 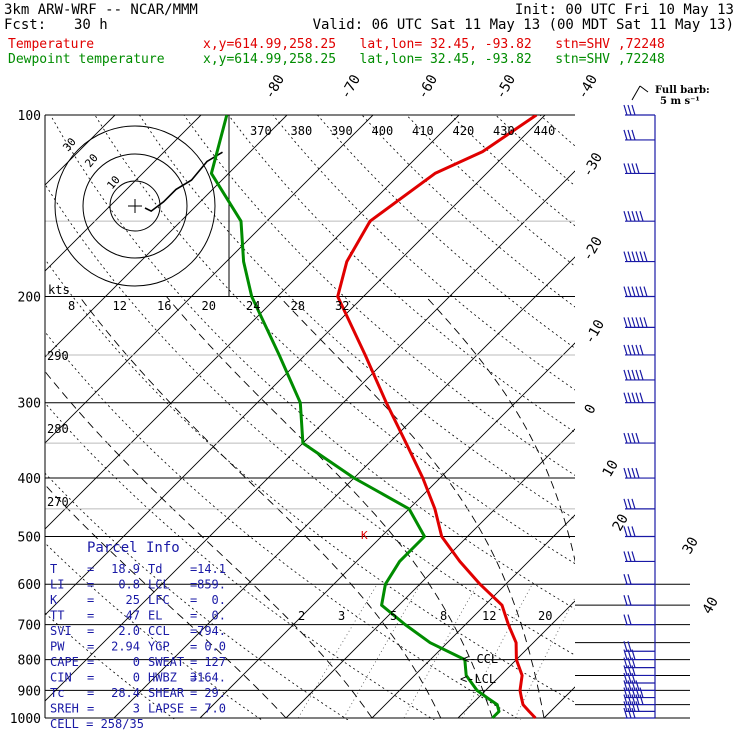 What do you see at coordinates (125, 693) in the screenshot?
I see `parcel-value: 28.4` at bounding box center [125, 693].